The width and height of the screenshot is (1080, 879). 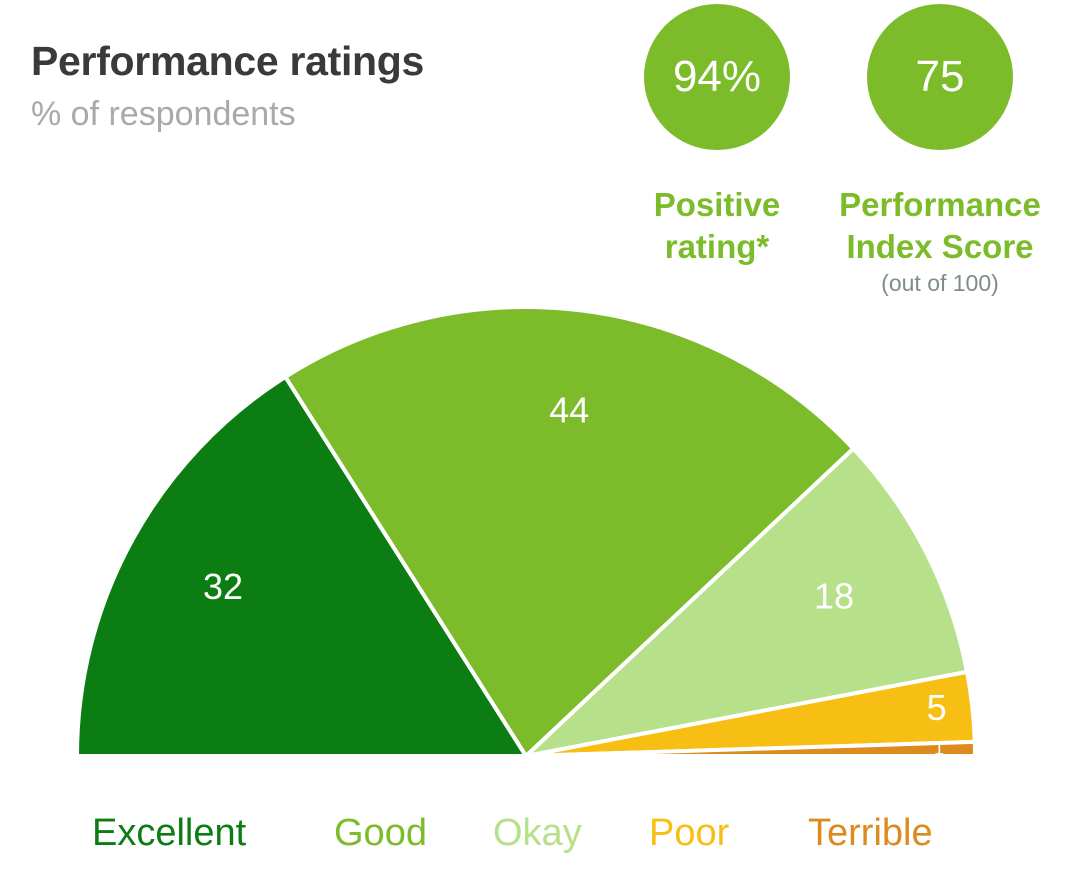 I want to click on positive-rating-circle: 94%, so click(x=717, y=77).